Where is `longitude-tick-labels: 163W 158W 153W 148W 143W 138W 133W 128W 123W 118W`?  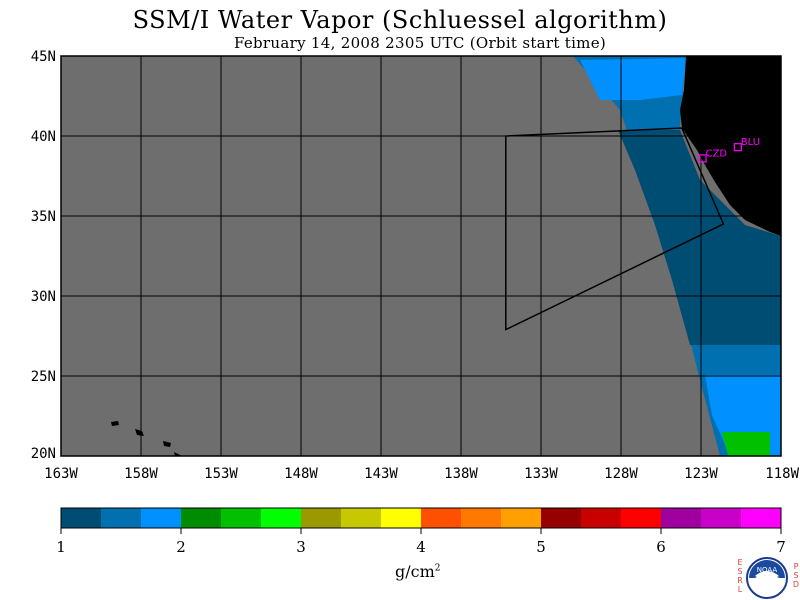
longitude-tick-labels: 163W 158W 153W 148W 143W 138W 133W 128W 123W 118W is located at coordinates (421, 474).